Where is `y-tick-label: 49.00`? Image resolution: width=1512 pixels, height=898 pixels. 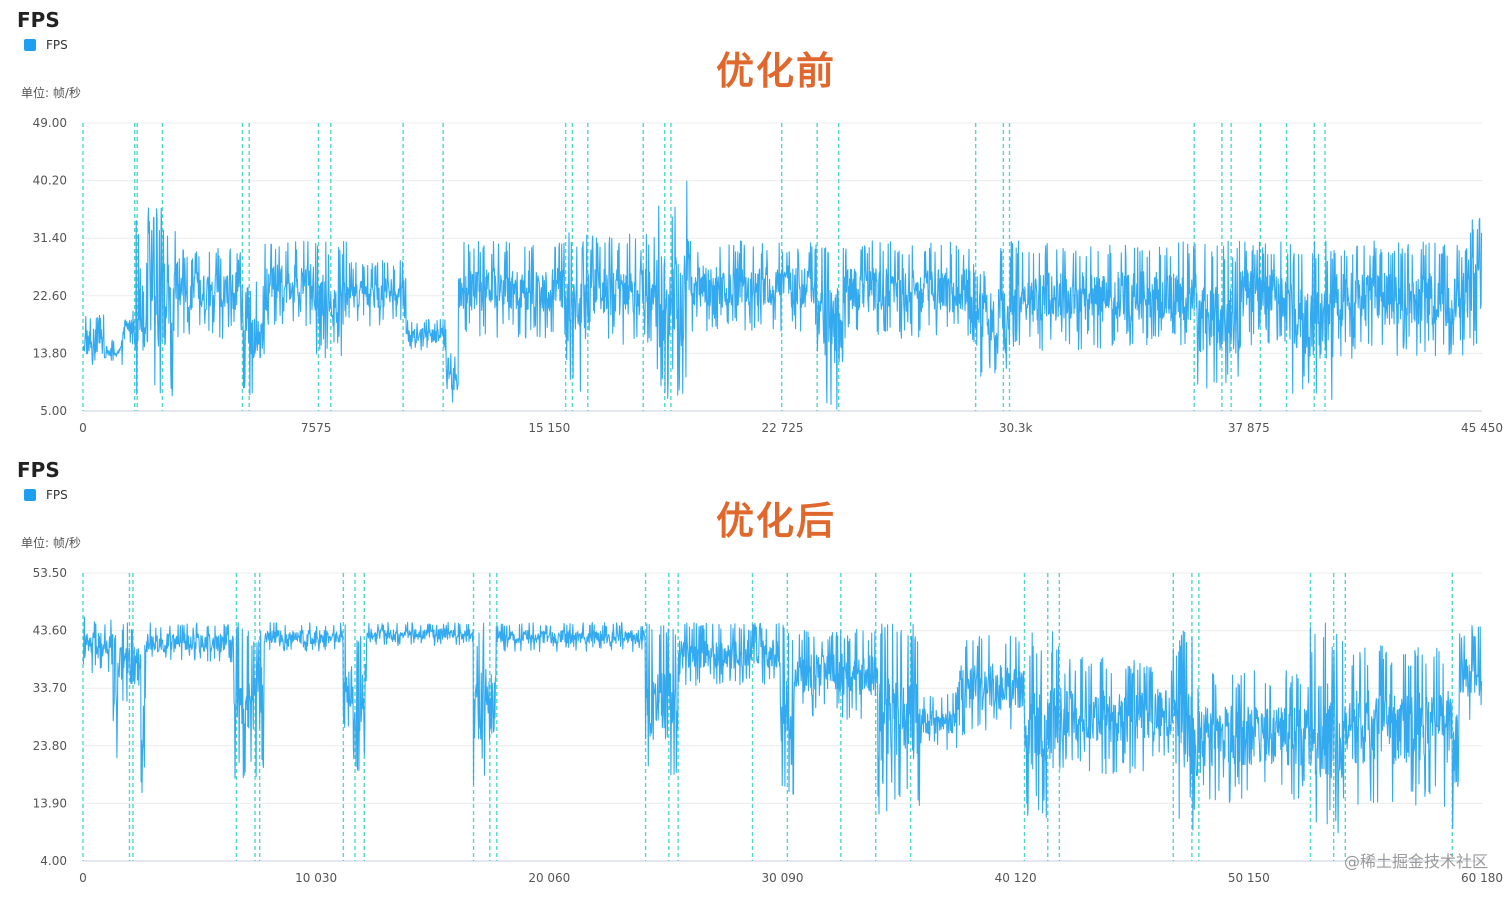 y-tick-label: 49.00 is located at coordinates (50, 123).